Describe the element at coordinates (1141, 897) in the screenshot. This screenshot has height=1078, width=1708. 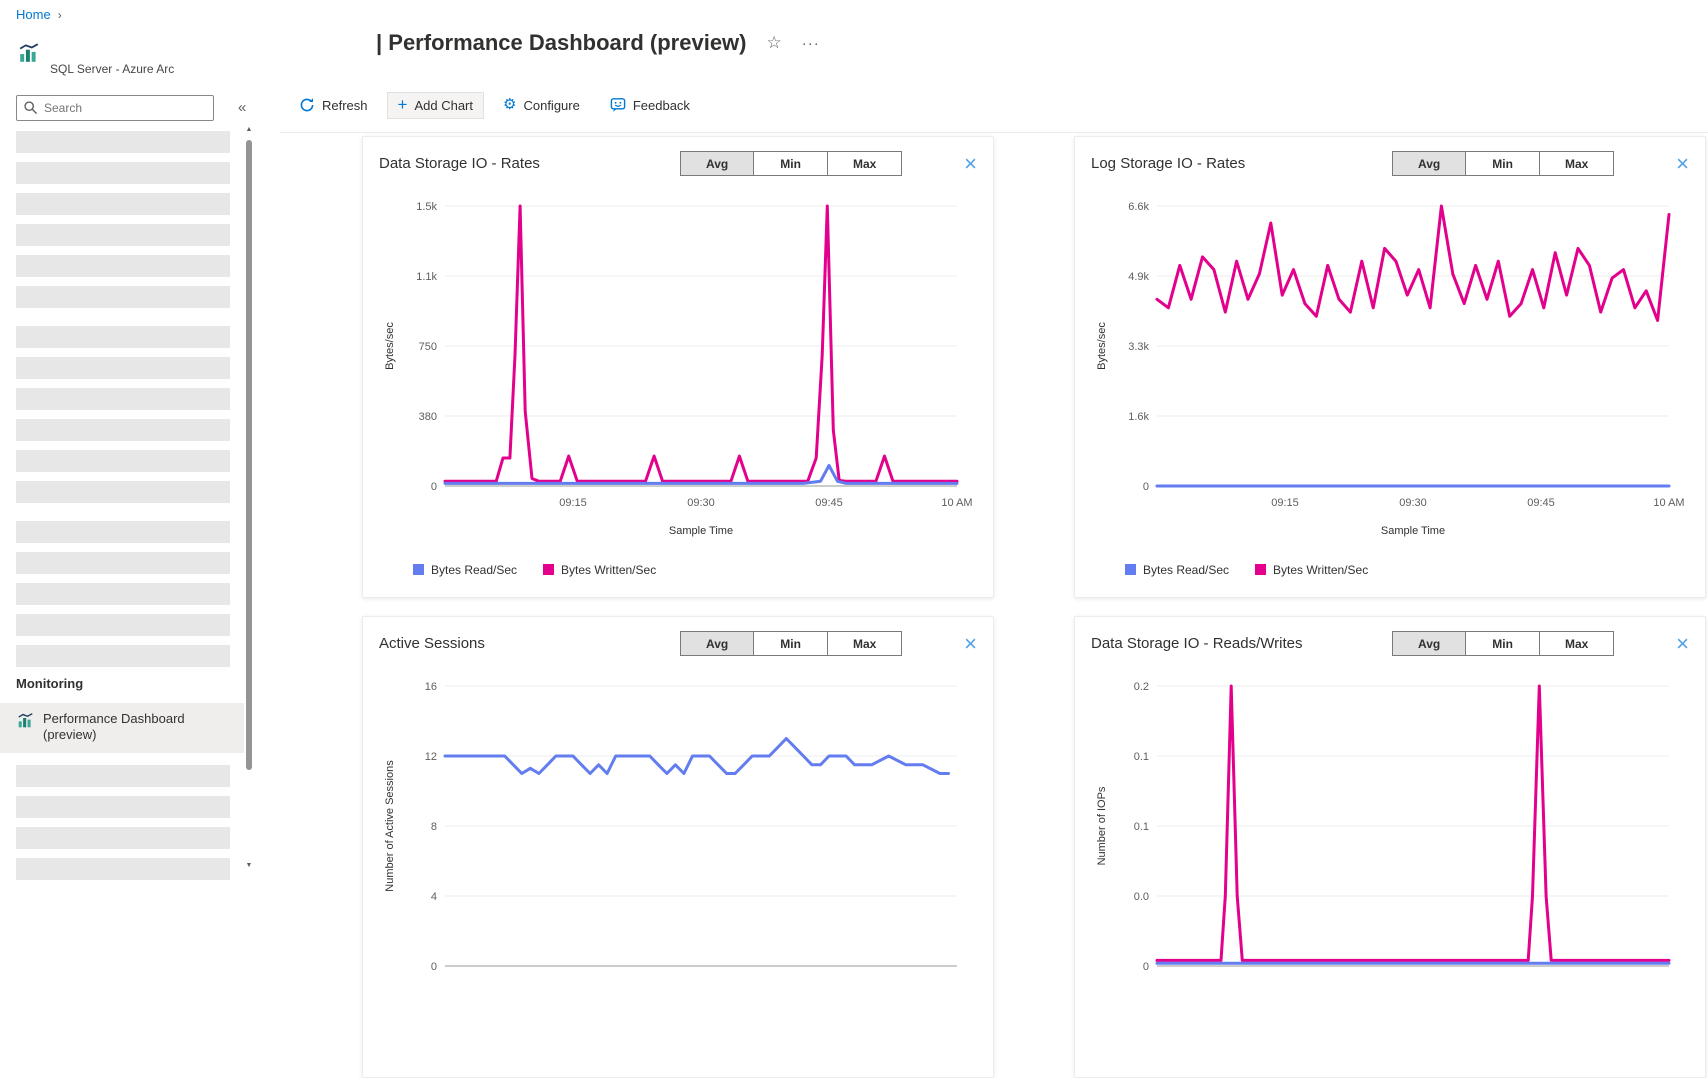
I see `svg-text: 0.0` at that location.